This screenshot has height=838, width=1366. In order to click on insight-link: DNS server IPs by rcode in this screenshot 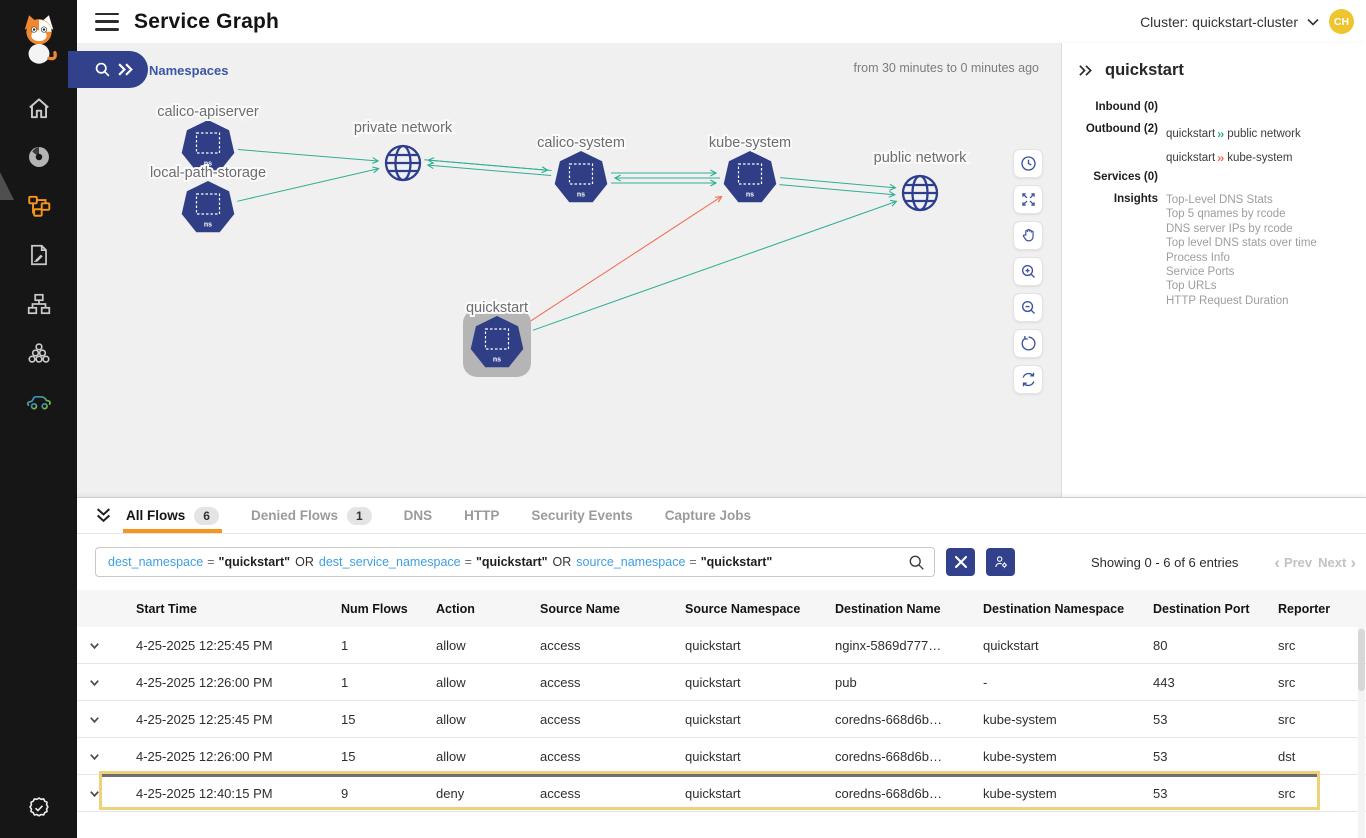, I will do `click(1229, 228)`.